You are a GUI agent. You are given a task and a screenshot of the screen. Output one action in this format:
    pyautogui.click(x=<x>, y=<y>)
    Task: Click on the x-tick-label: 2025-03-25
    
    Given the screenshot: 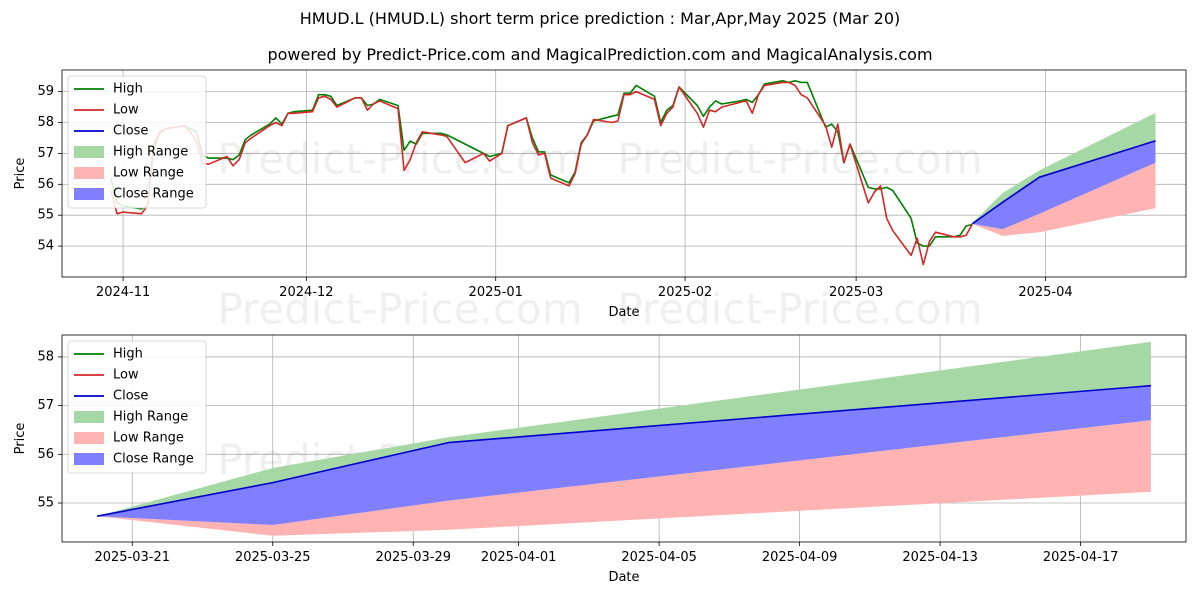 What is the action you would take?
    pyautogui.click(x=273, y=557)
    